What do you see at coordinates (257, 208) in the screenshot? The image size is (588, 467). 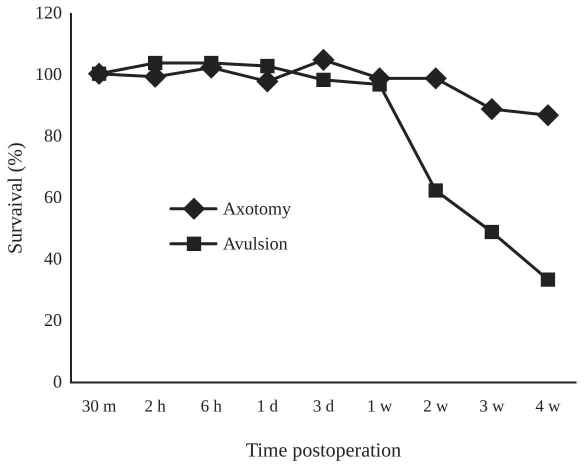 I see `legend-label: Axotomy` at bounding box center [257, 208].